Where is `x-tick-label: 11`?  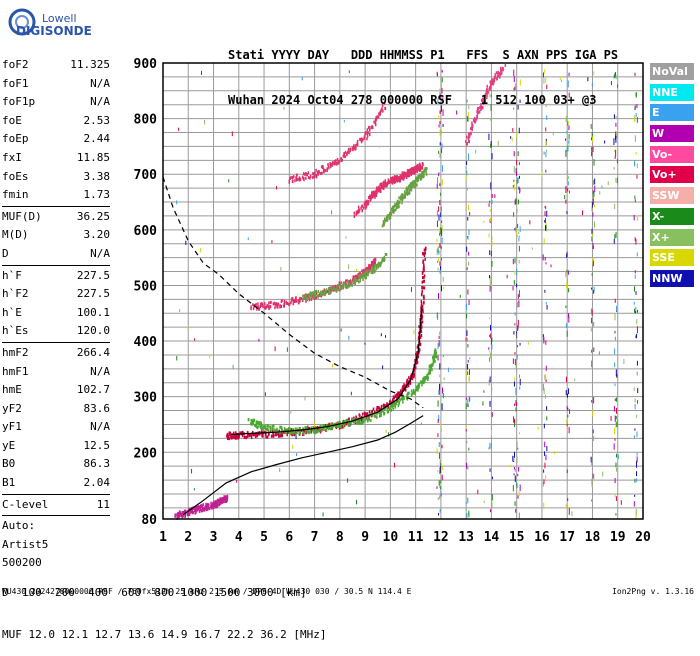
x-tick-label: 11 is located at coordinates (416, 537).